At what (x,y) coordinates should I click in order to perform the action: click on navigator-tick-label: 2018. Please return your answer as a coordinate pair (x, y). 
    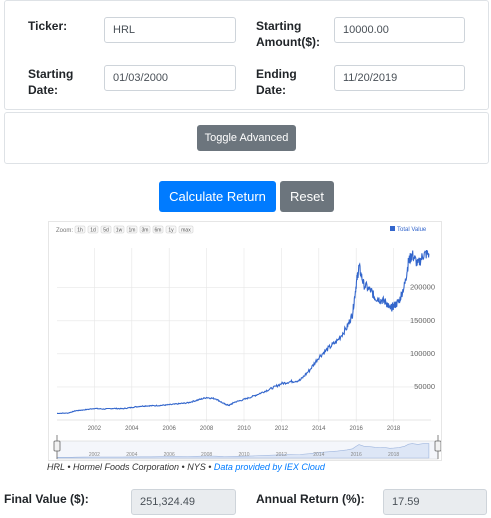
    Looking at the image, I should click on (393, 455).